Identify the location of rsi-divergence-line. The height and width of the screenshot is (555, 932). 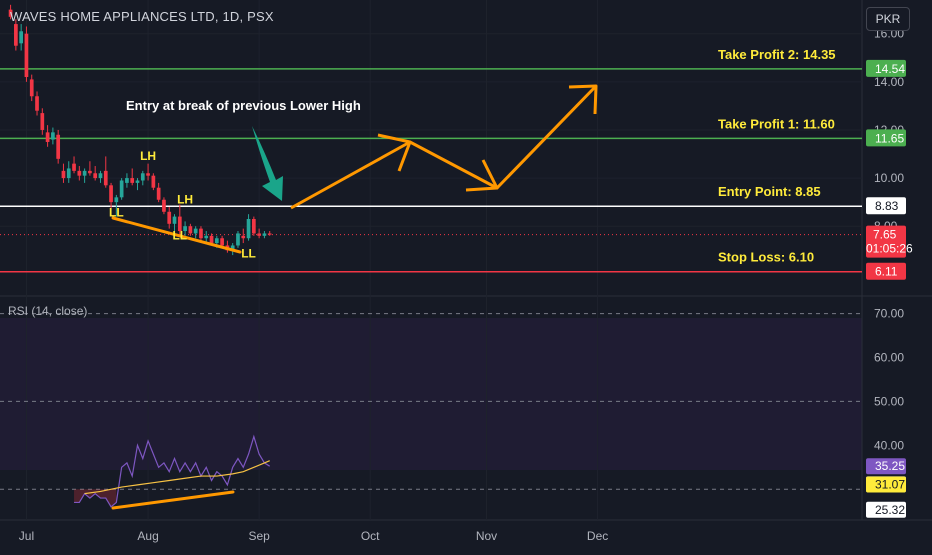
(173, 500).